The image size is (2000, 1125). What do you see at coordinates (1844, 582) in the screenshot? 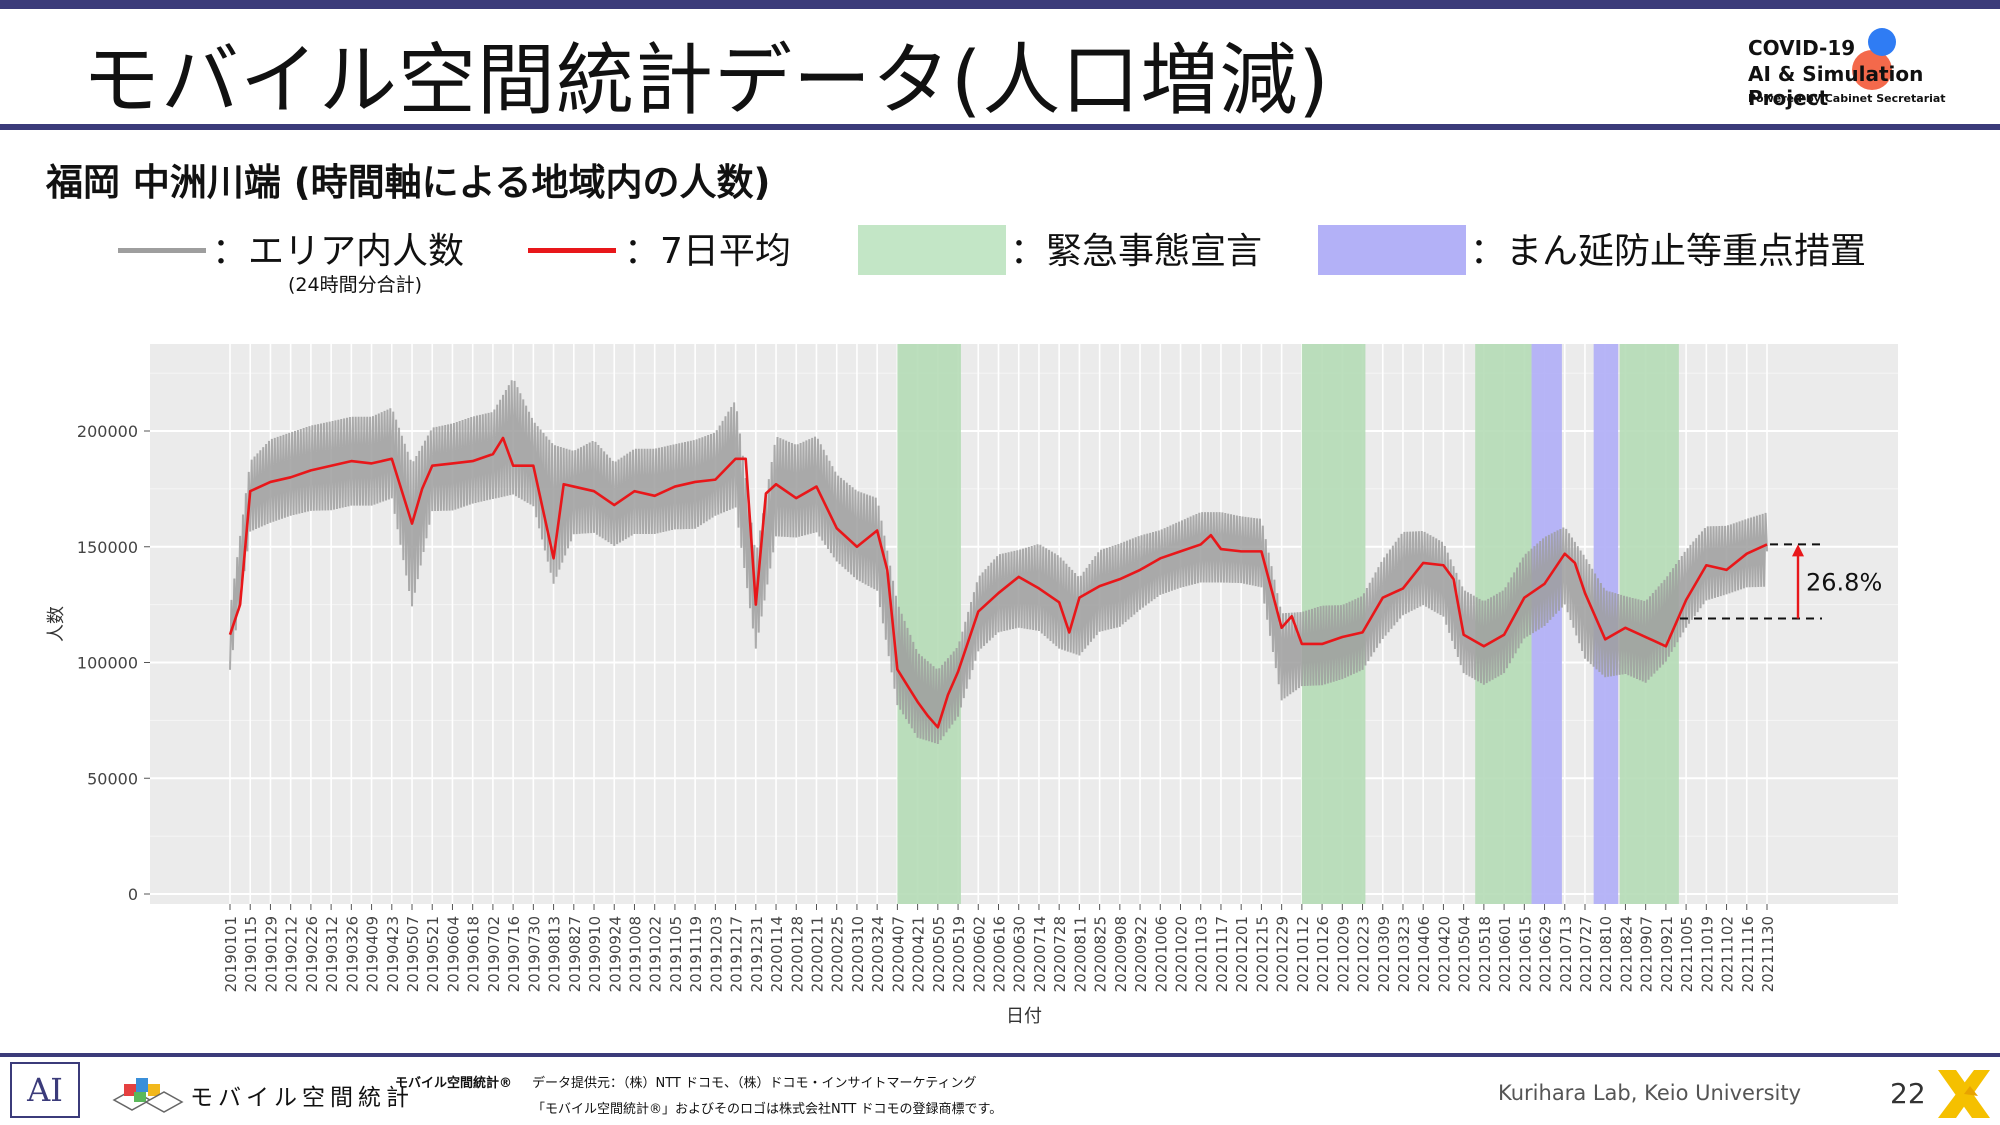
I see `annotation-label: 26.8%` at bounding box center [1844, 582].